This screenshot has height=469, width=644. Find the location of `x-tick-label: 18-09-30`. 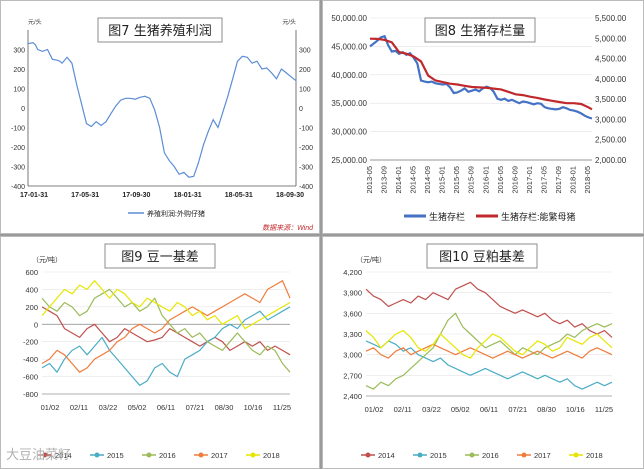

x-tick-label: 18-09-30 is located at coordinates (290, 195).